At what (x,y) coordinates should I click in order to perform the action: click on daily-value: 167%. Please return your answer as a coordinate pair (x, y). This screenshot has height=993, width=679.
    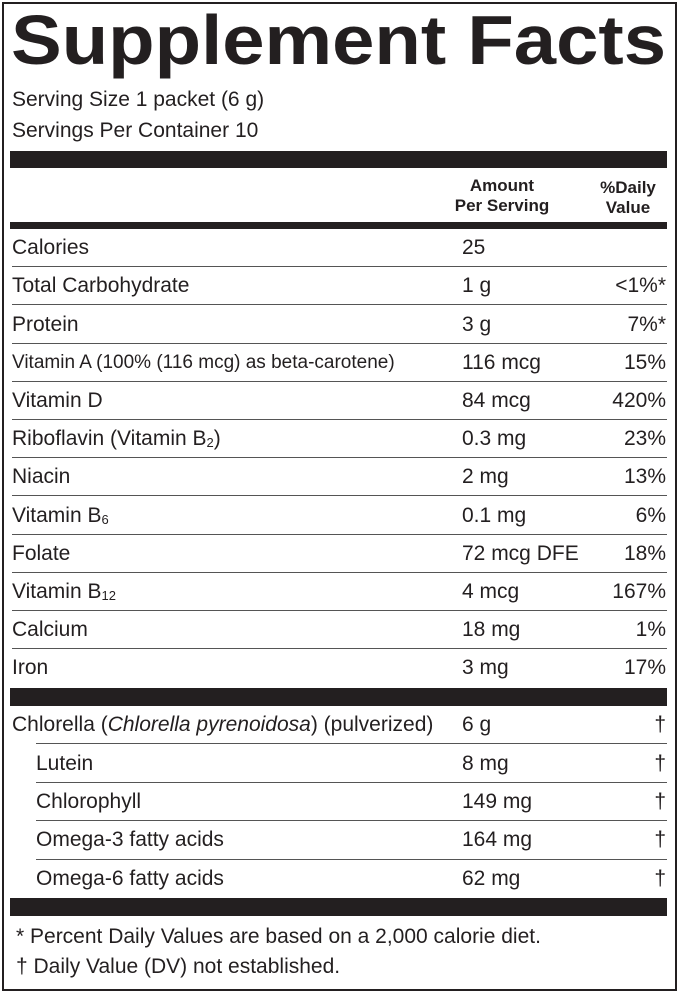
    Looking at the image, I should click on (639, 591).